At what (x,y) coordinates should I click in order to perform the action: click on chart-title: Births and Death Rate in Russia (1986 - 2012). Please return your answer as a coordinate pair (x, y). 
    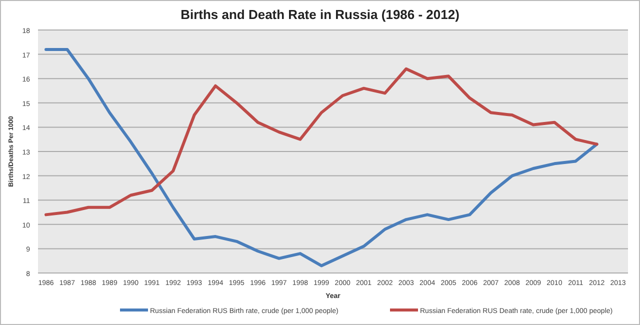
    Looking at the image, I should click on (320, 14).